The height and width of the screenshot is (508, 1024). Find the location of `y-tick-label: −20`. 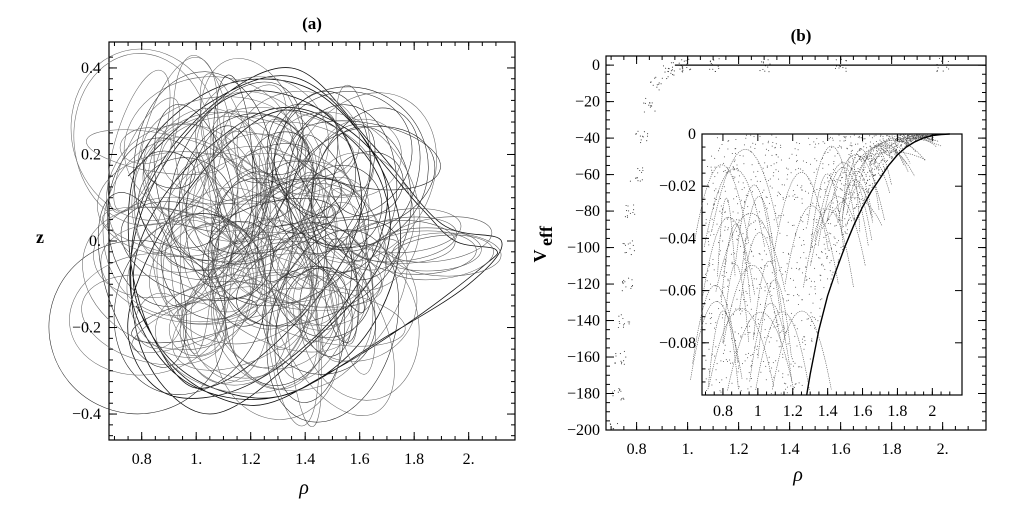

y-tick-label: −20 is located at coordinates (587, 102).